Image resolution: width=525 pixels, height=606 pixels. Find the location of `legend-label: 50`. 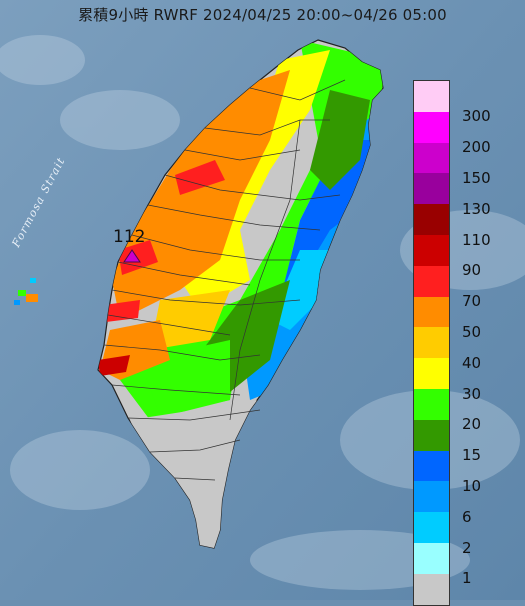

legend-label: 50 is located at coordinates (472, 332).